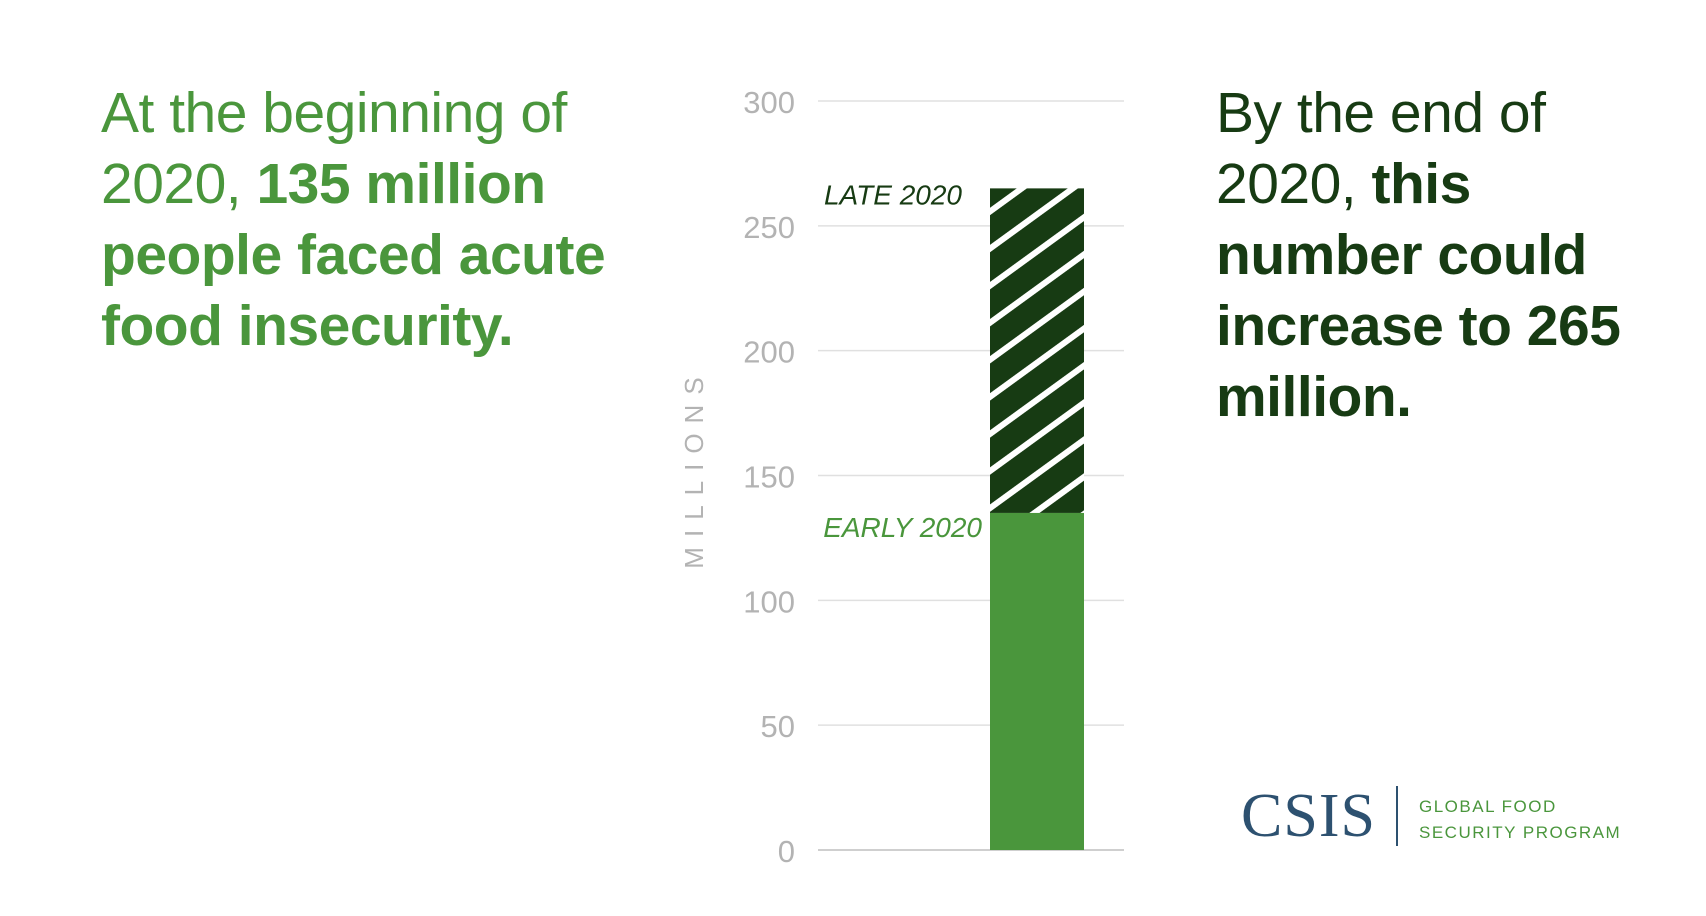 This screenshot has width=1706, height=916. I want to click on program-name-line1: GLOBAL FOOD, so click(1488, 806).